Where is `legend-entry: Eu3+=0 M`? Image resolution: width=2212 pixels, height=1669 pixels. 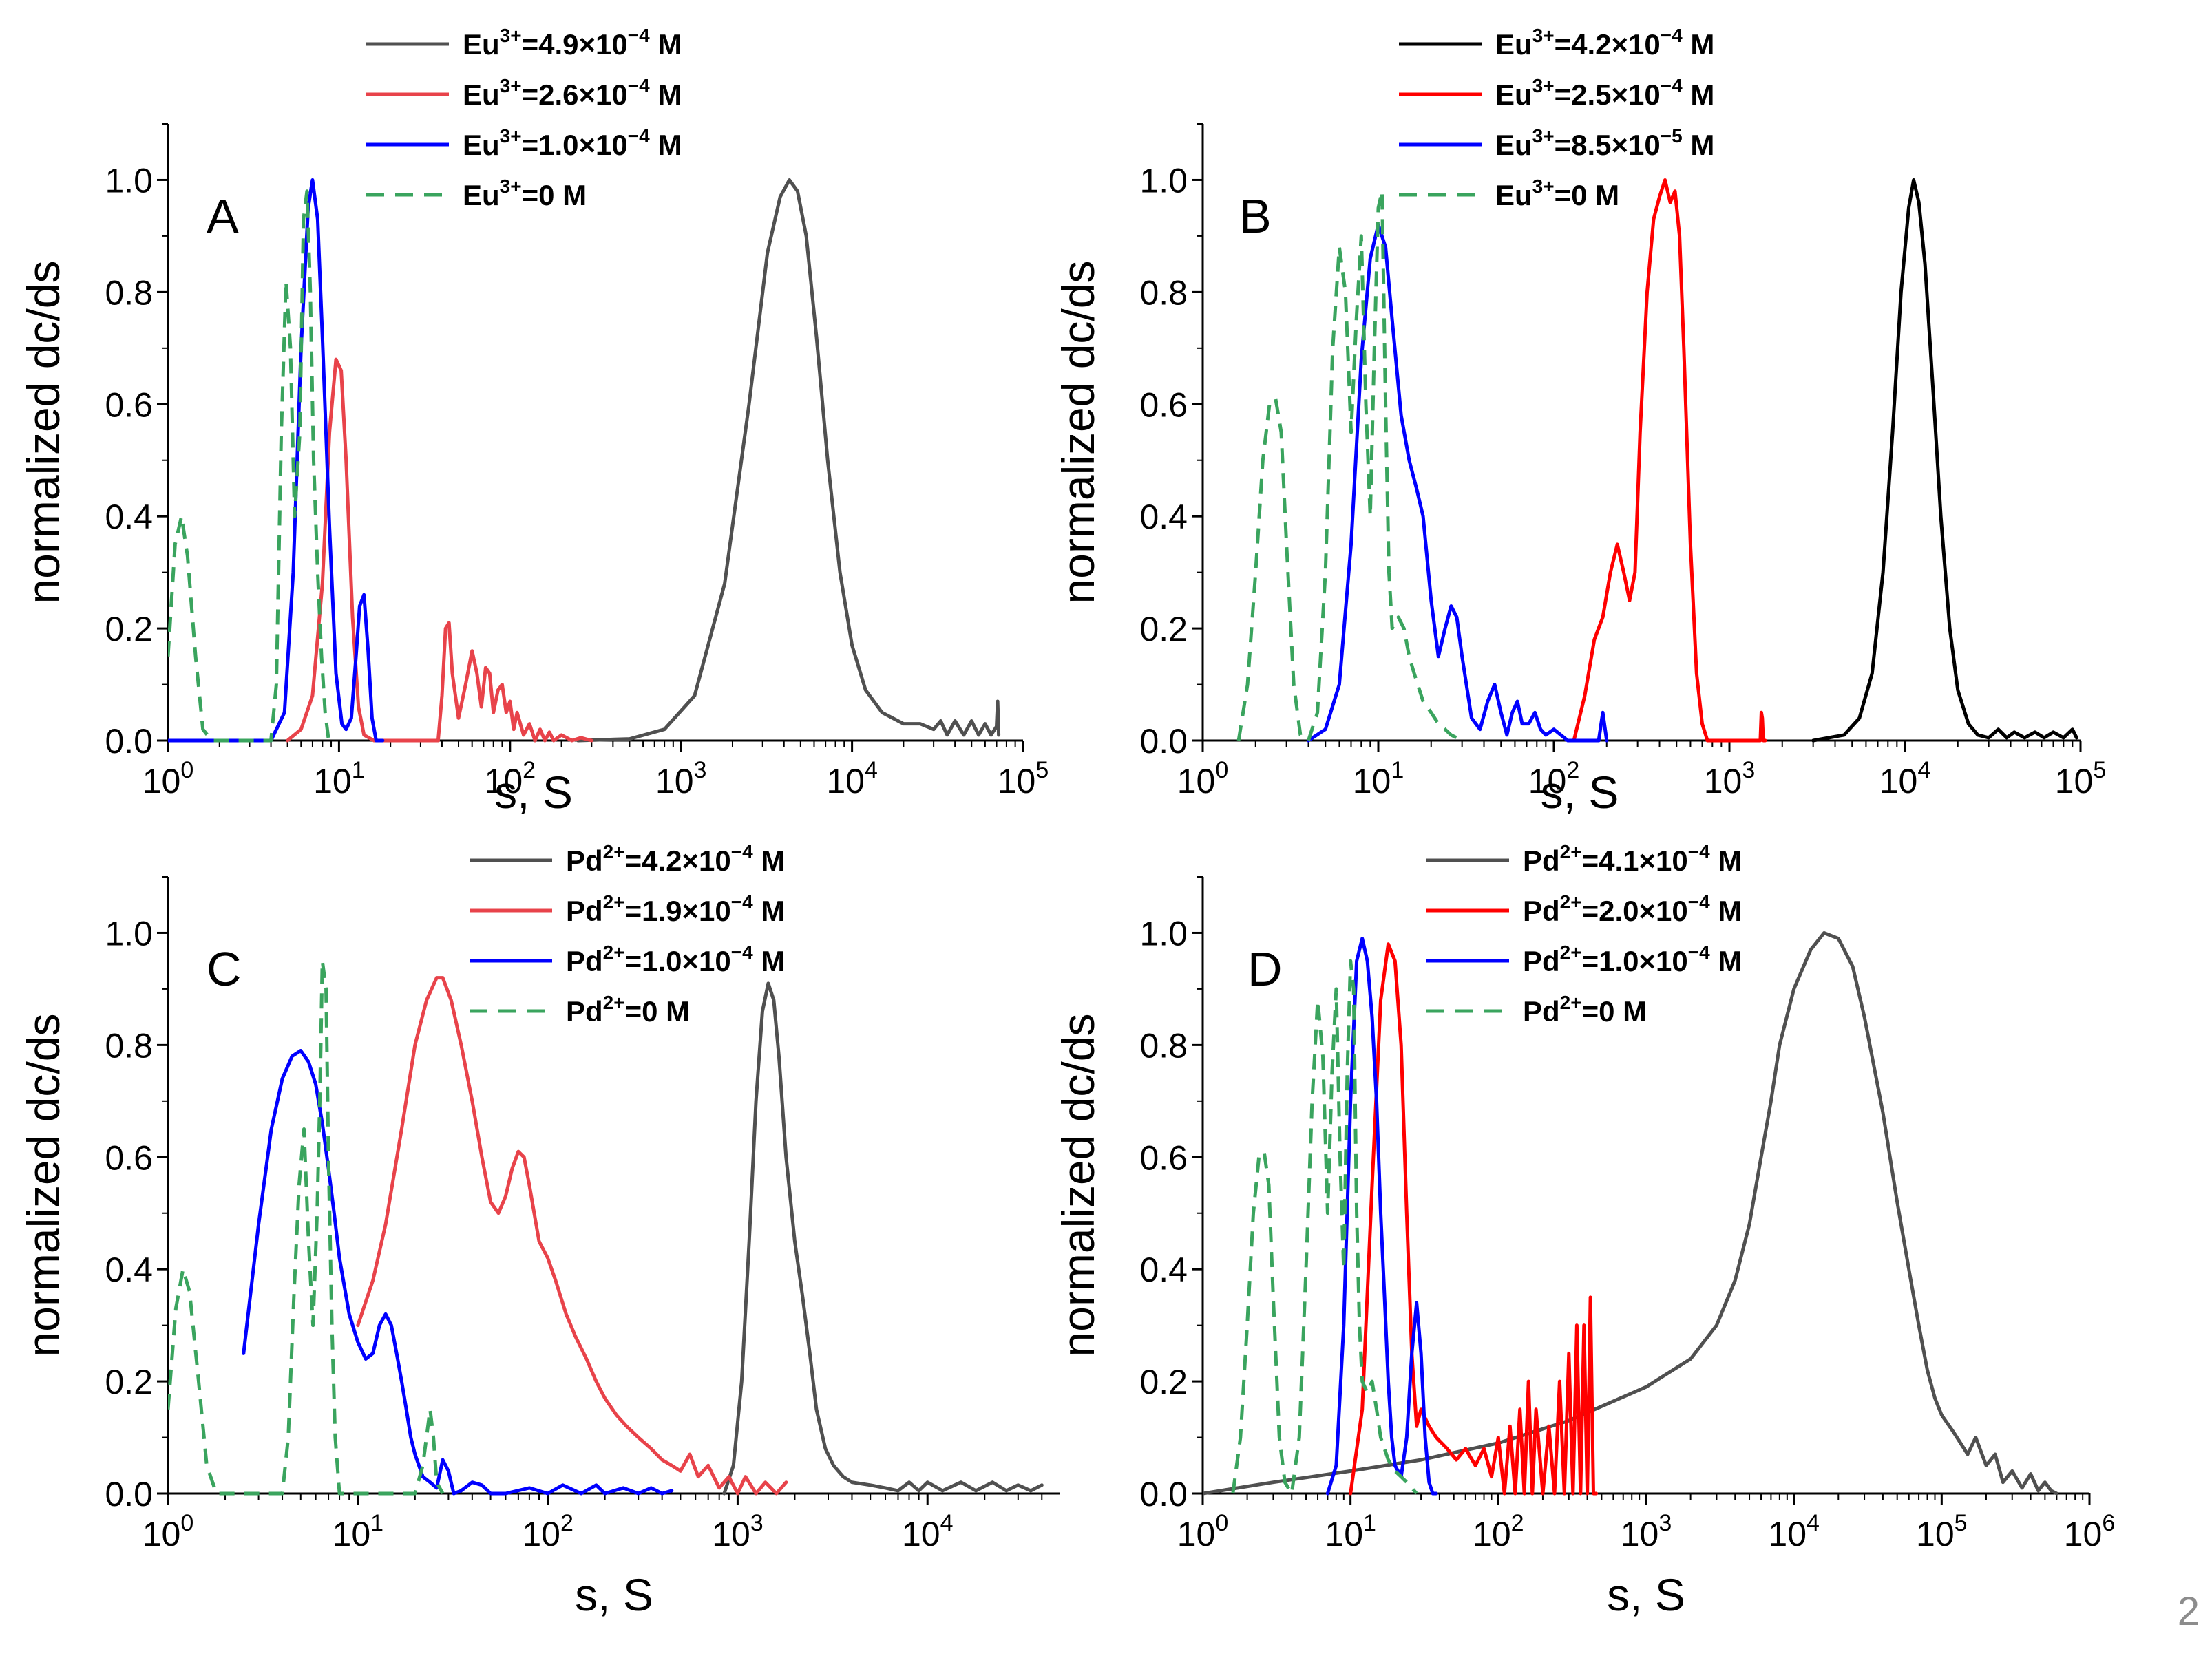
legend-entry: Eu3+=0 M is located at coordinates (1557, 194).